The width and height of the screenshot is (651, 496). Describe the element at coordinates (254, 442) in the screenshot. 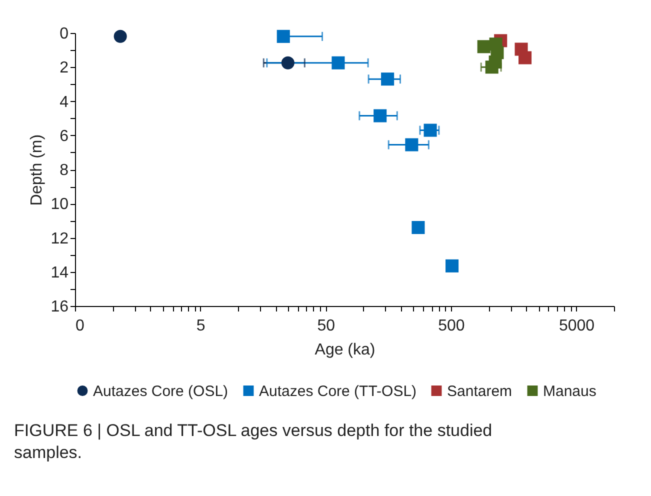

I see `caption: FIGURE 6 | OSL and TT-OSL ages versus depth for the studied samples.` at that location.